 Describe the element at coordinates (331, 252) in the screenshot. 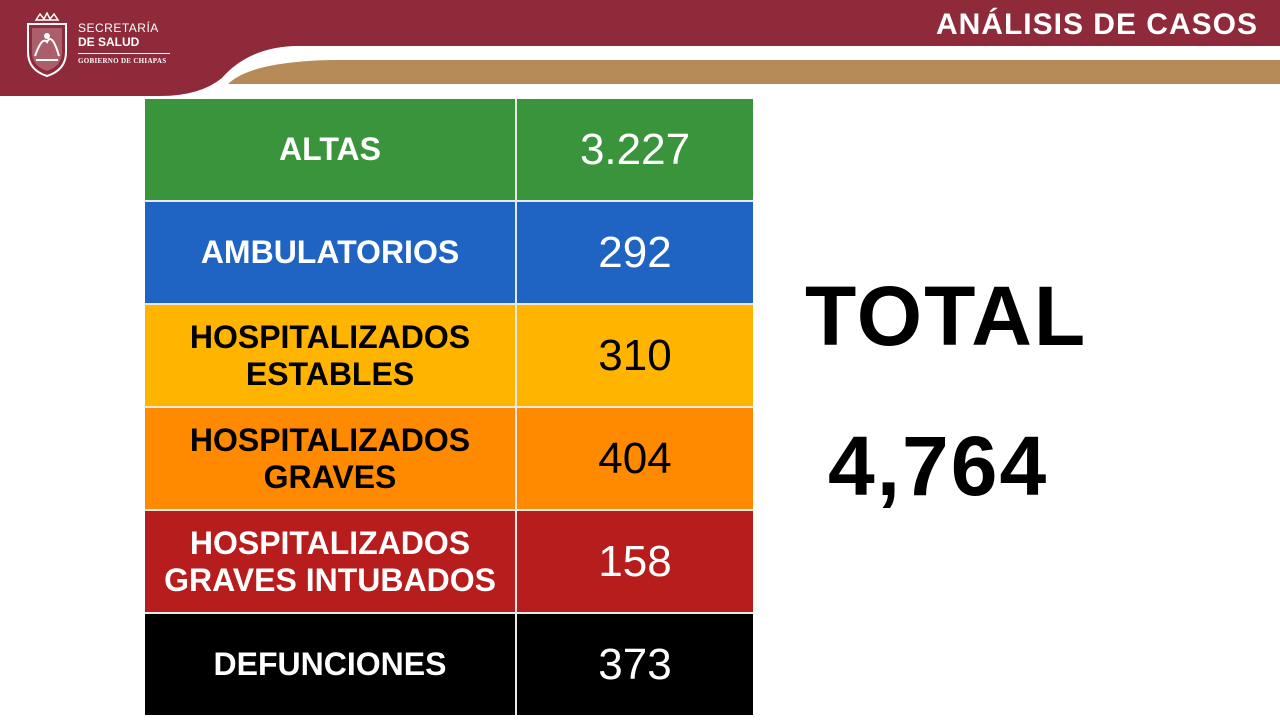

I see `row-label: AMBULATORIOS` at that location.